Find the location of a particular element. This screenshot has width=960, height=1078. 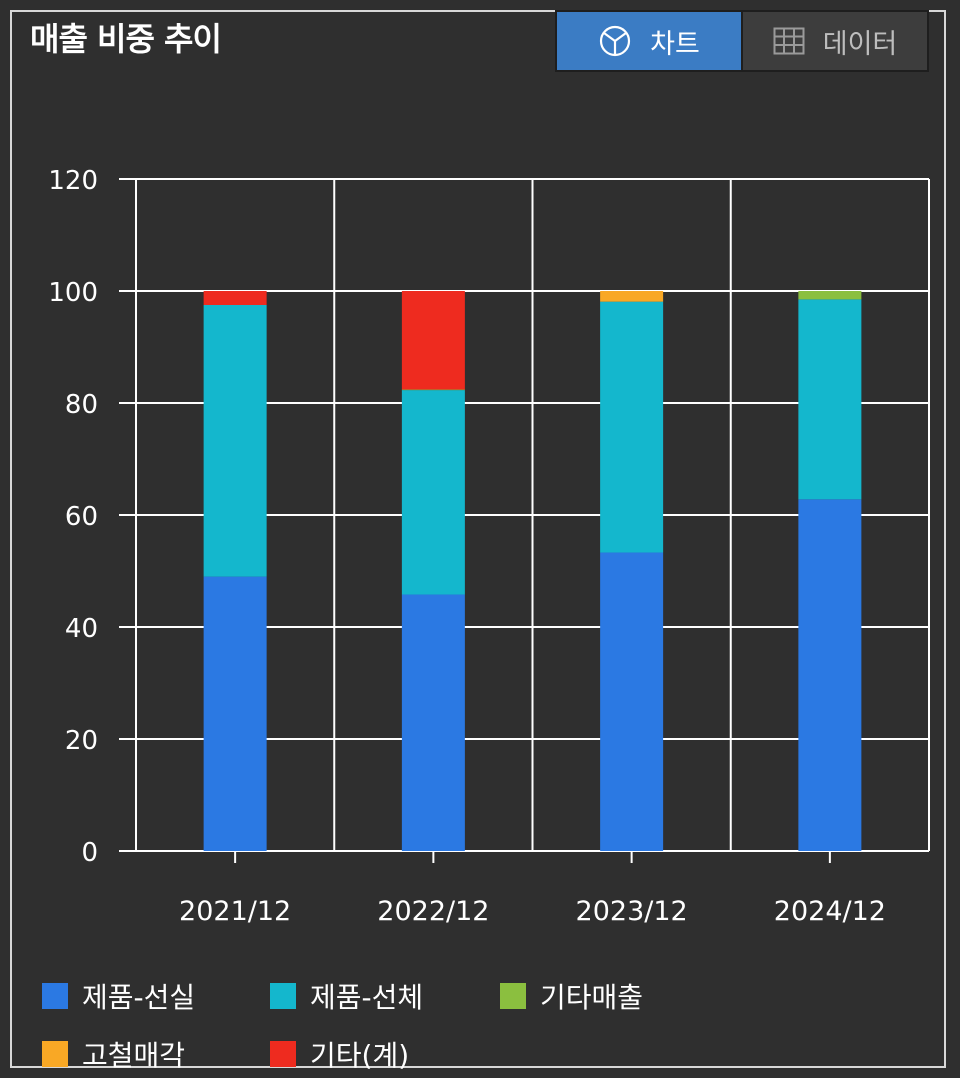

pie-chart-icon is located at coordinates (615, 41).